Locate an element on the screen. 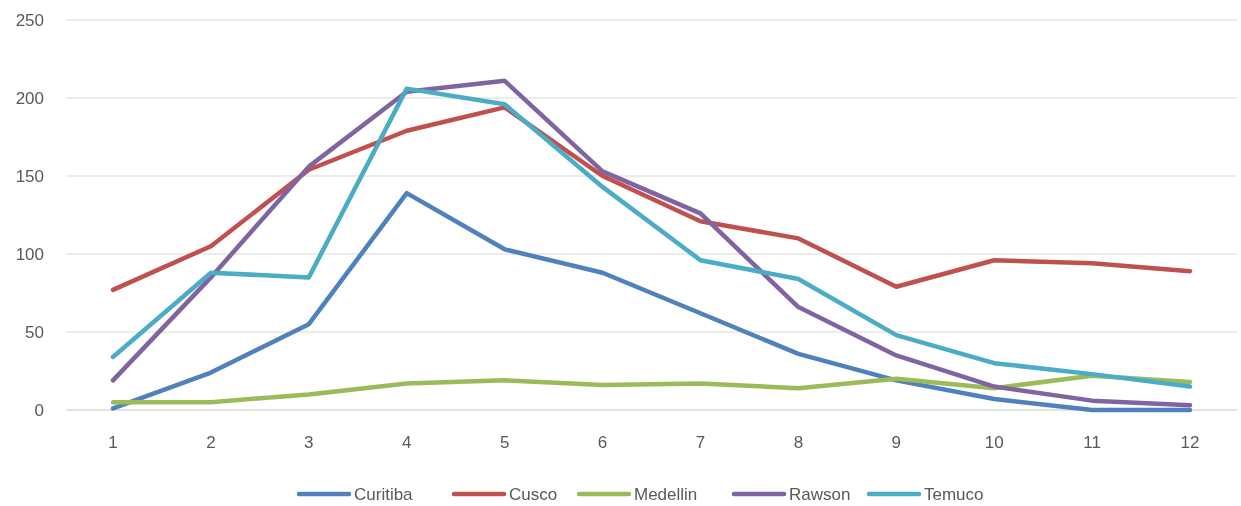  x-tick-label: 3 is located at coordinates (309, 442).